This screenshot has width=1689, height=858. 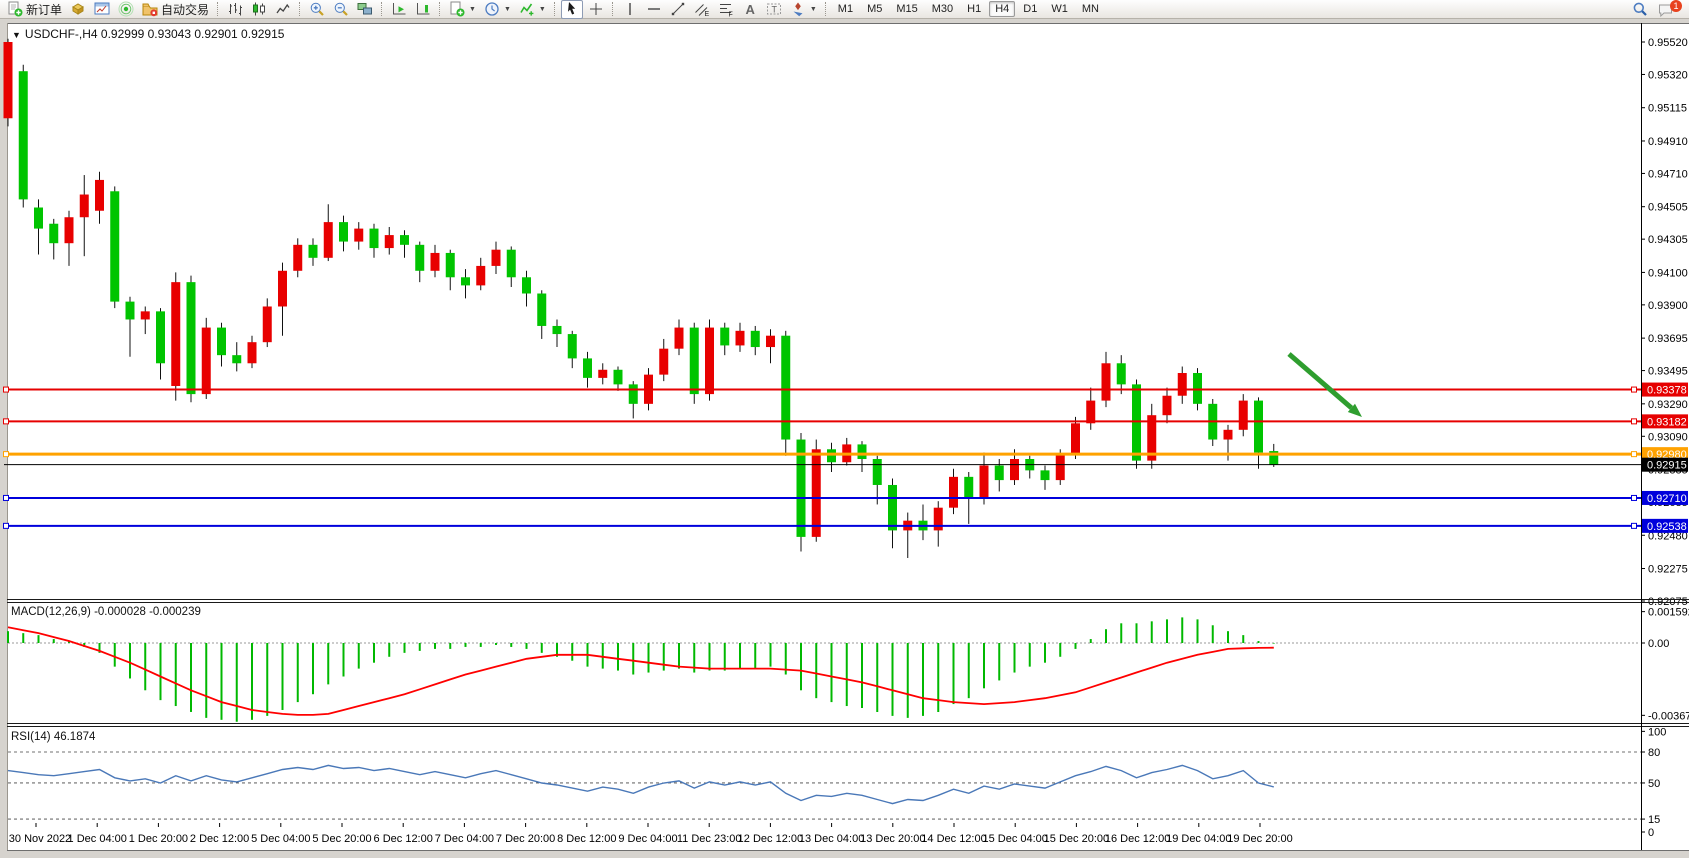 What do you see at coordinates (953, 839) in the screenshot?
I see `svg-text: 14 Dec 12:00` at bounding box center [953, 839].